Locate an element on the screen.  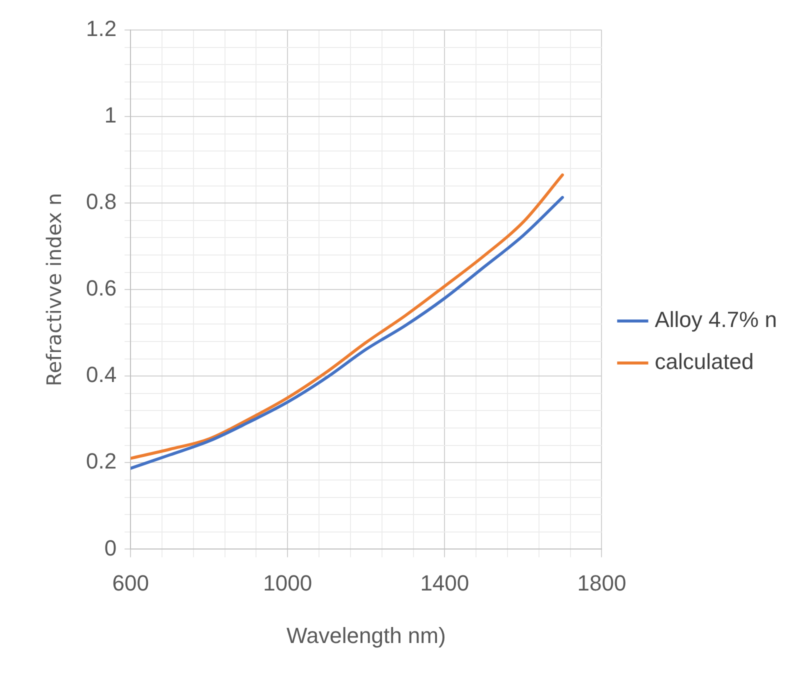
x-tick-label: 600 is located at coordinates (130, 583).